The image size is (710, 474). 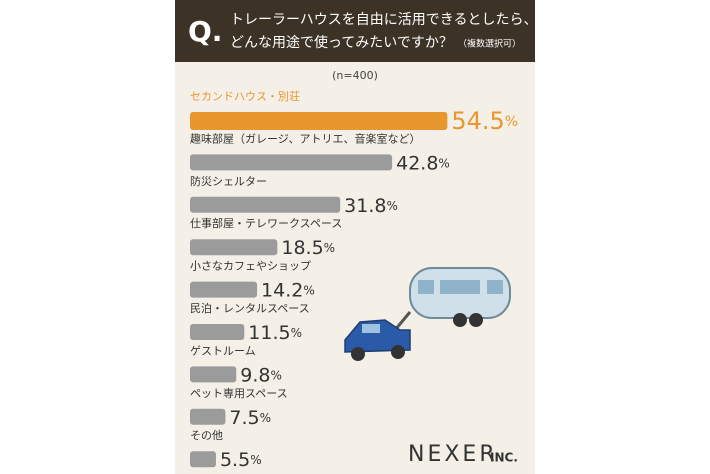 I want to click on category-label: 民泊・レンタルスペース, so click(x=250, y=308).